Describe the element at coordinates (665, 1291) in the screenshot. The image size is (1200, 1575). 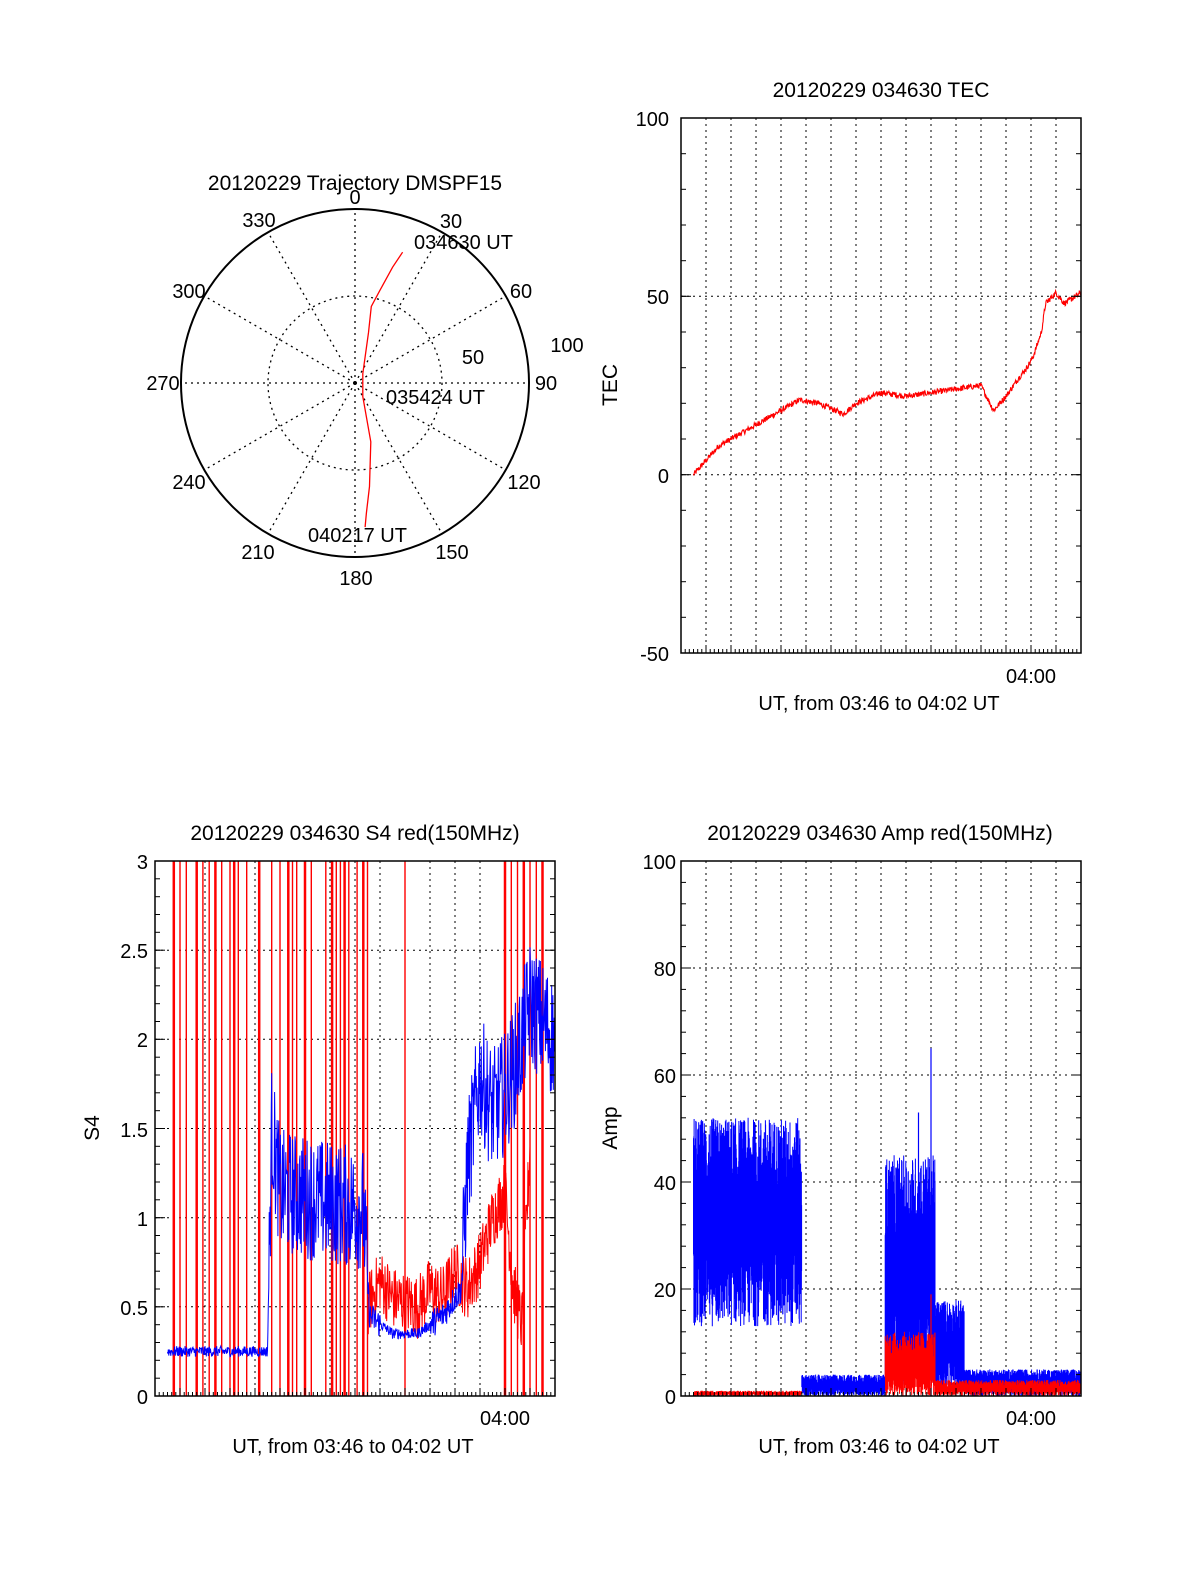
I see `amp-ytick-20: 20` at that location.